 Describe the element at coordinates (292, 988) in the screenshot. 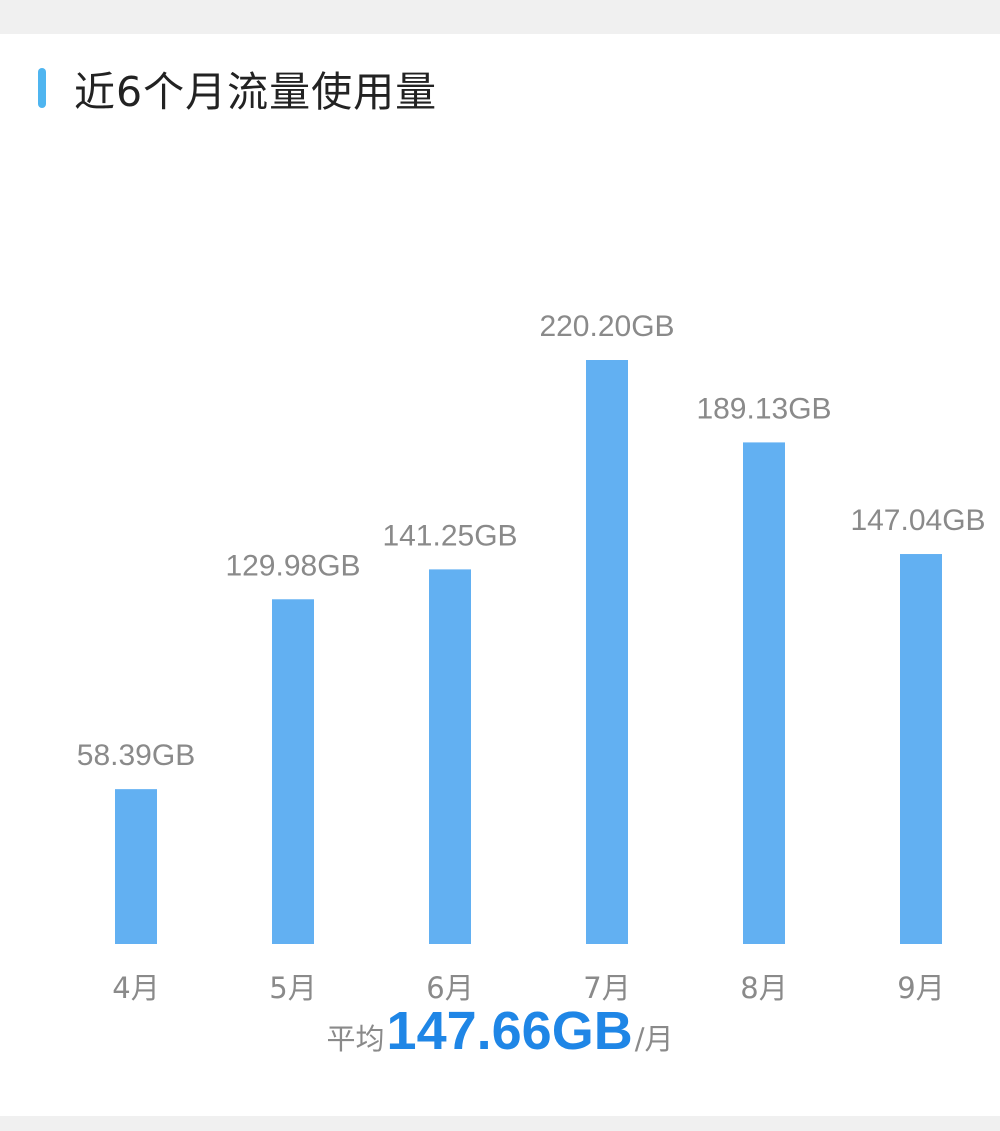

I see `x-tick-label-2: 5月` at that location.